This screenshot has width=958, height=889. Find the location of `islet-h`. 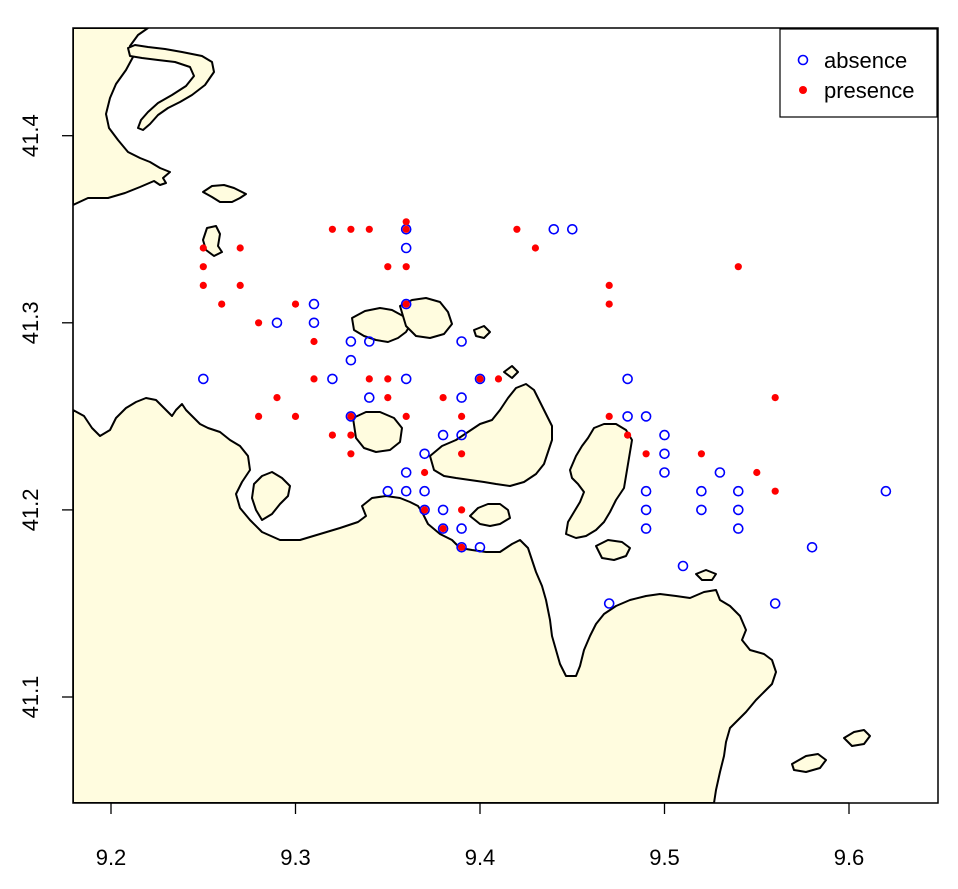

islet-h is located at coordinates (511, 372).